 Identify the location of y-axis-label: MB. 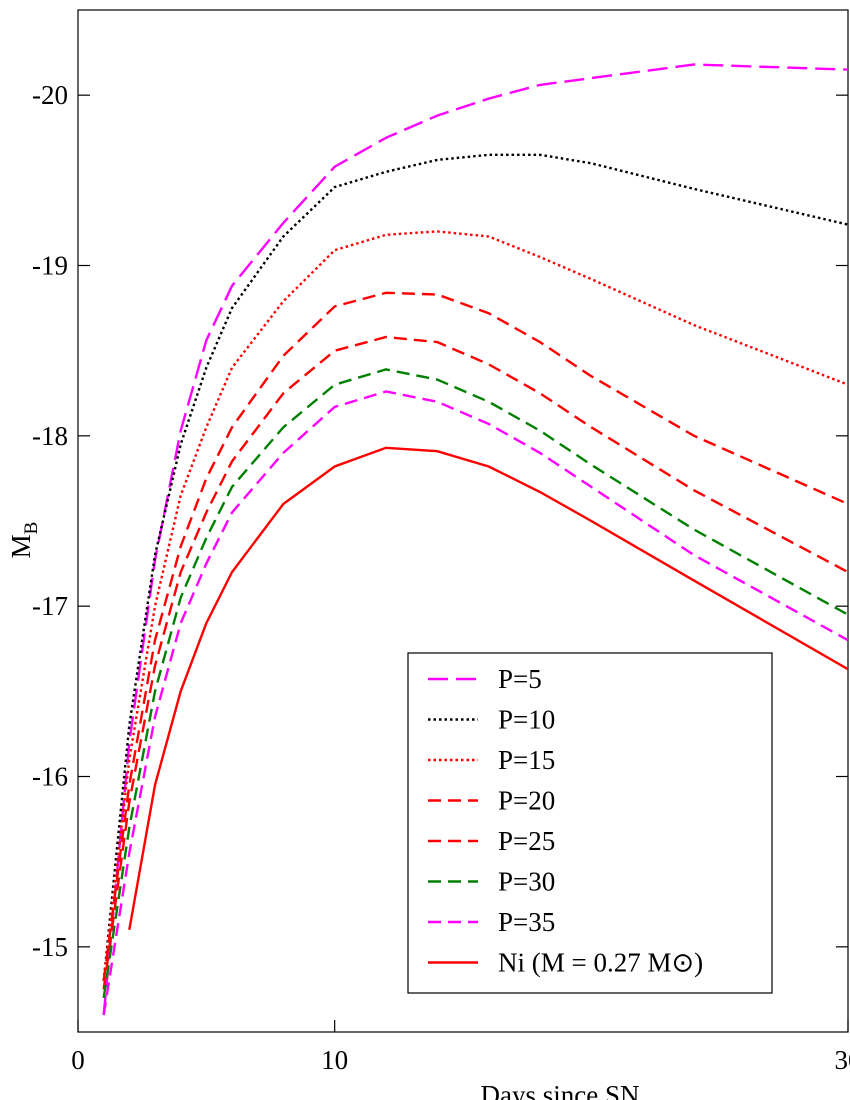
(24, 540).